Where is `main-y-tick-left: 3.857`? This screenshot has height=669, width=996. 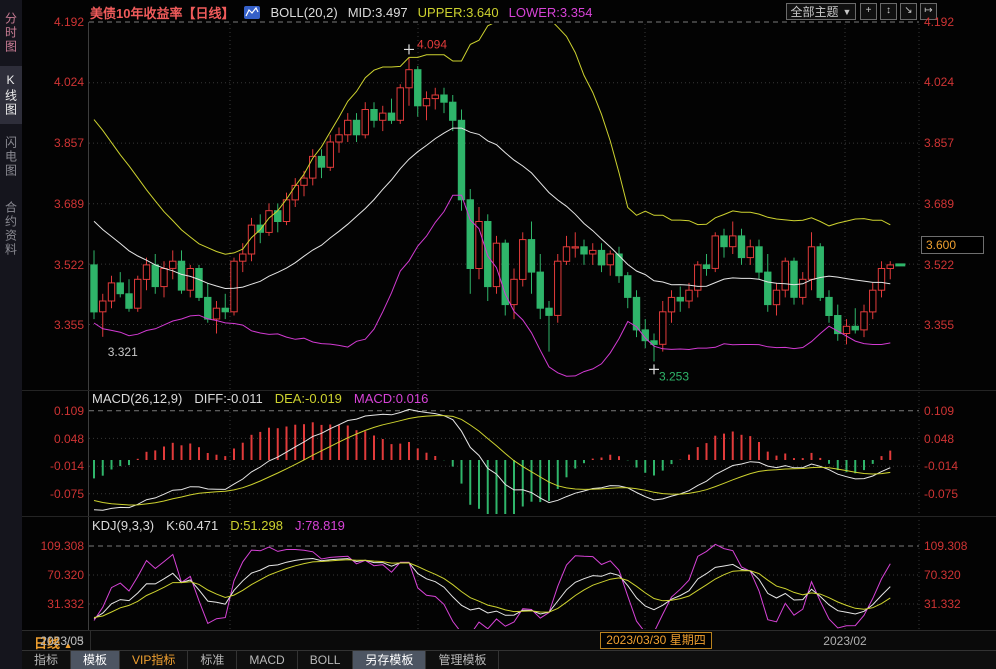 main-y-tick-left: 3.857 is located at coordinates (68, 143).